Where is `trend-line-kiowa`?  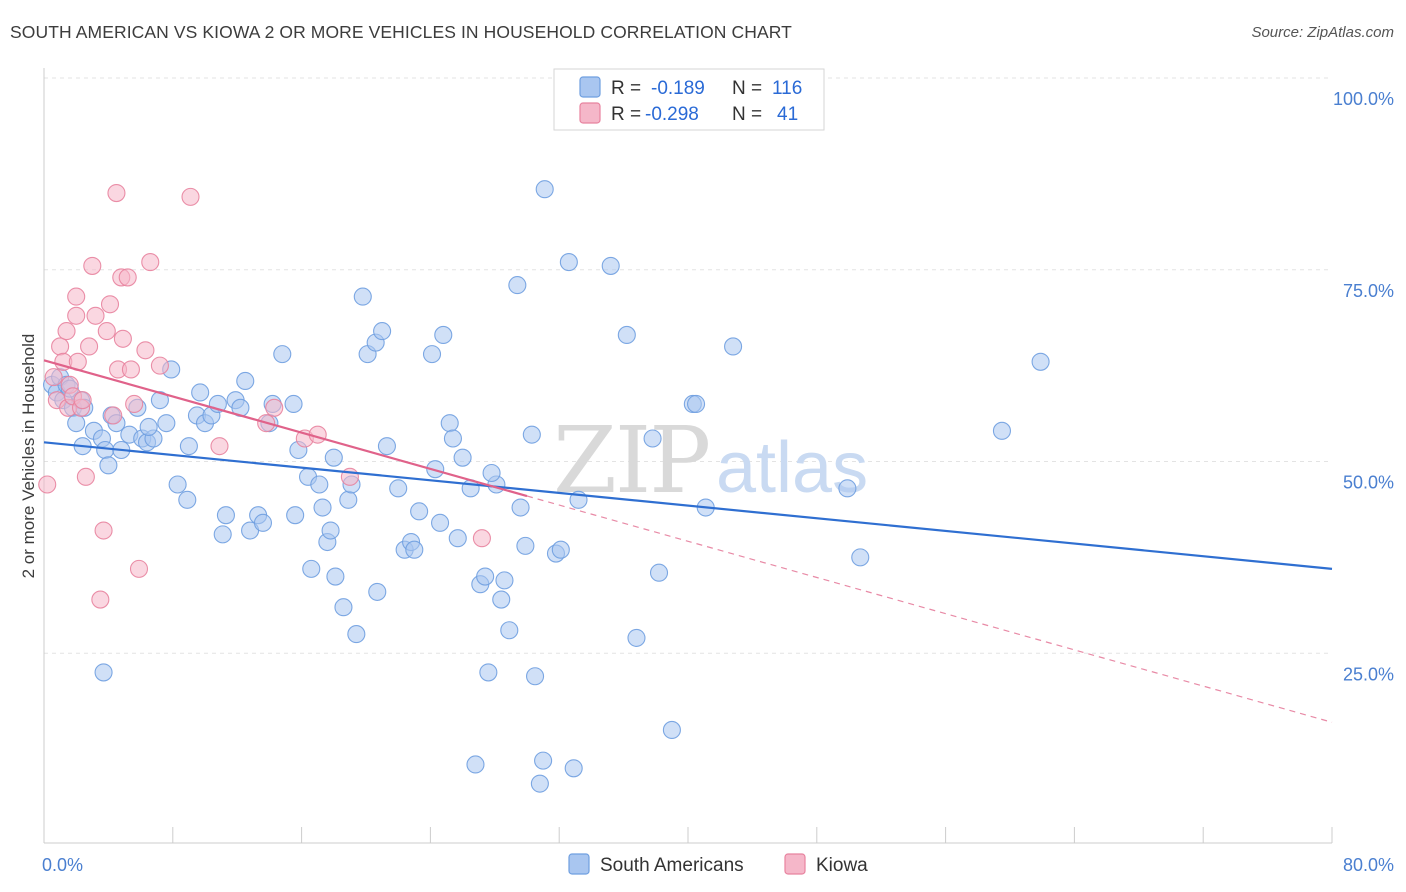 trend-line-kiowa is located at coordinates (285, 428).